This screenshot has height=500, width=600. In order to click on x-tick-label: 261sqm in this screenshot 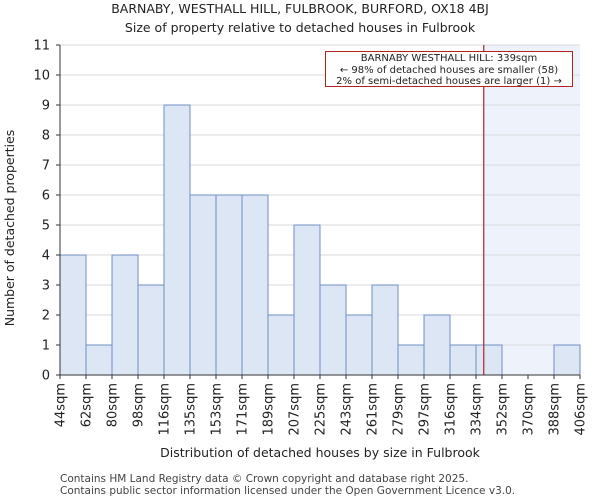, I will do `click(373, 409)`.